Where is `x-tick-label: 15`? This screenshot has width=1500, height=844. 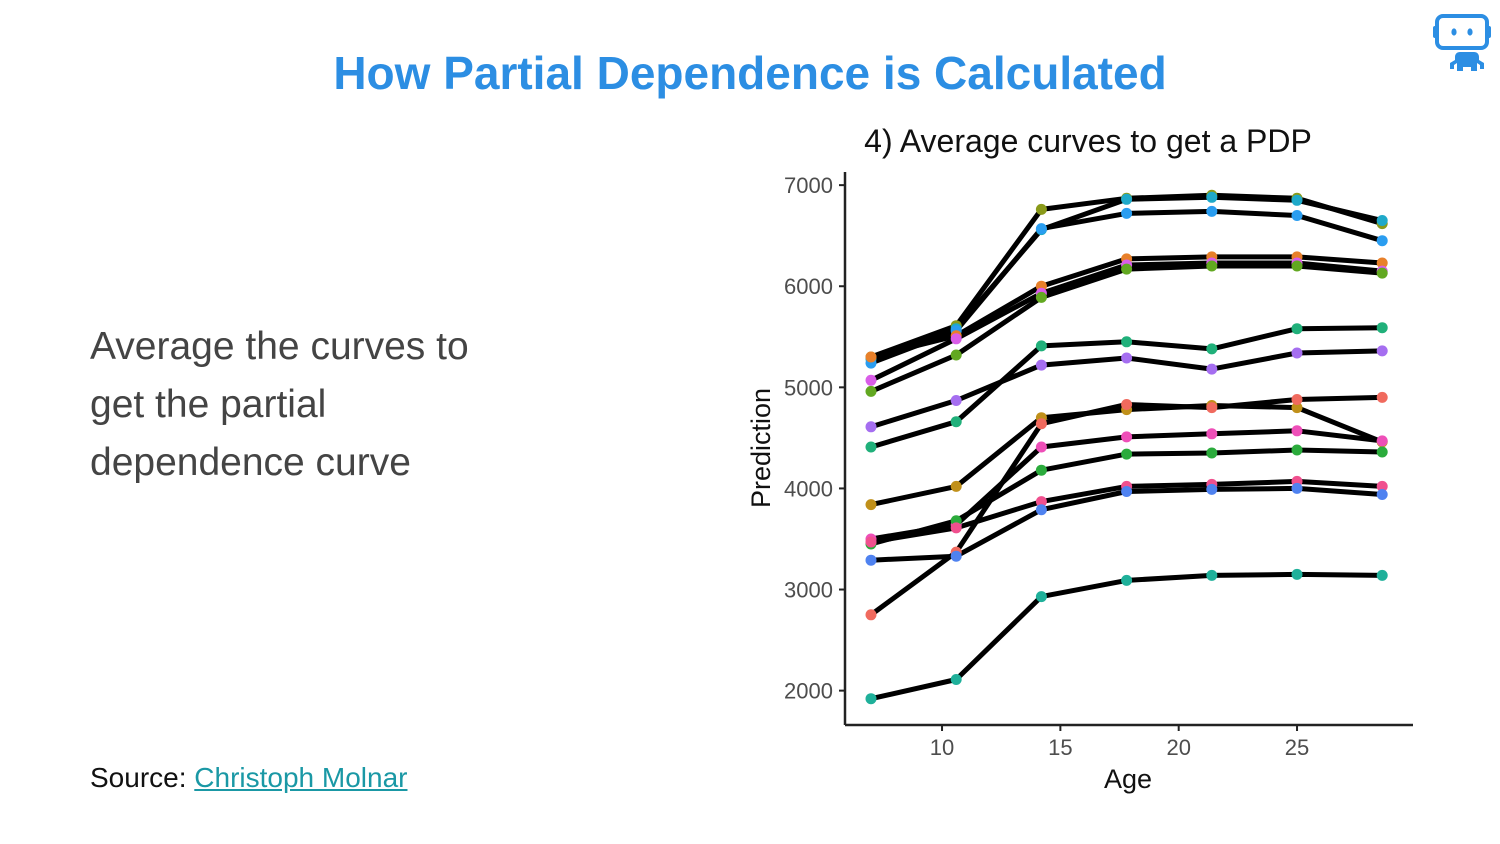
x-tick-label: 15 is located at coordinates (1060, 747).